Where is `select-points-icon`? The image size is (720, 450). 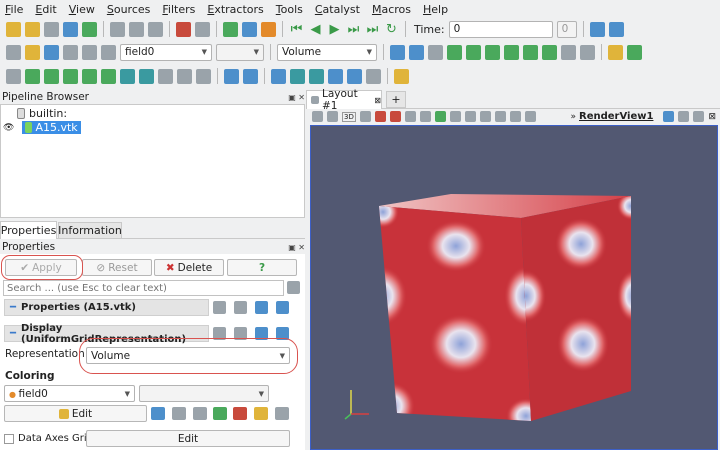
select-points-icon is located at coordinates (395, 116).